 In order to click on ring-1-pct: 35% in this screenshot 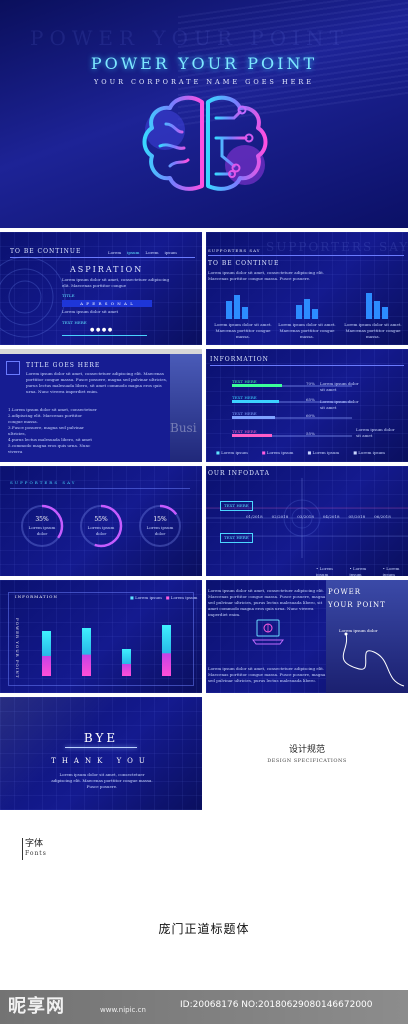, I will do `click(42, 519)`.